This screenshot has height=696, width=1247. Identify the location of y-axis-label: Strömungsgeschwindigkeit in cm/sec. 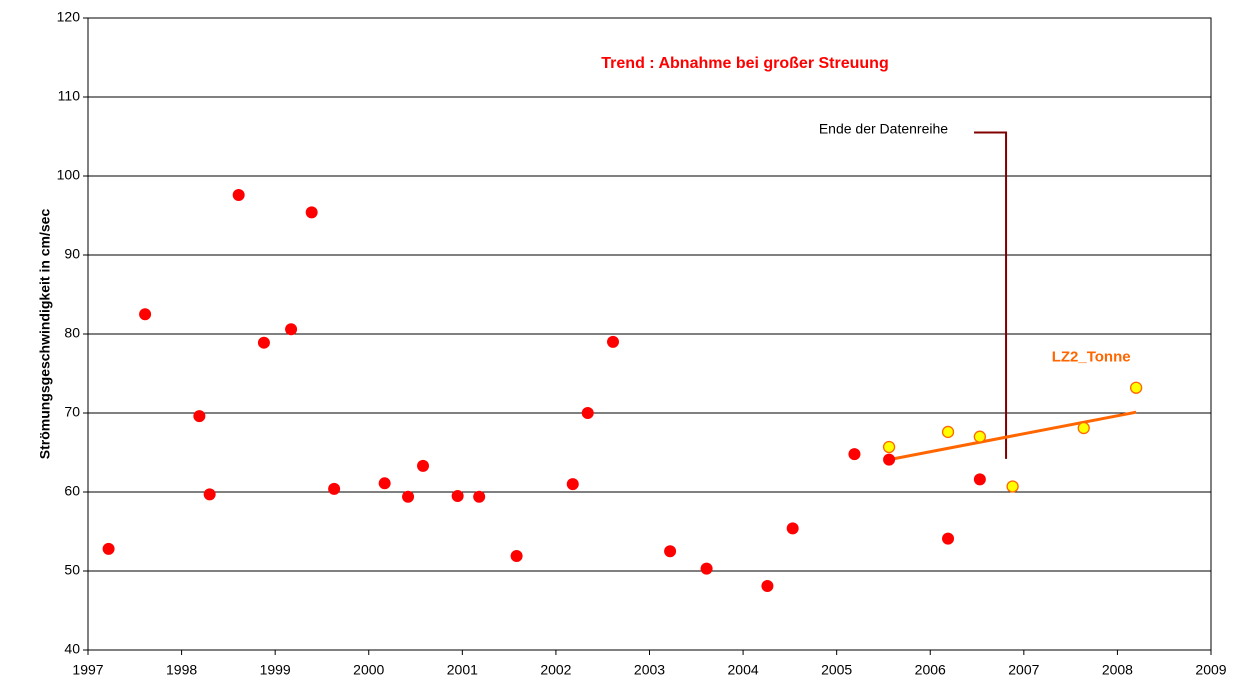
(45, 334).